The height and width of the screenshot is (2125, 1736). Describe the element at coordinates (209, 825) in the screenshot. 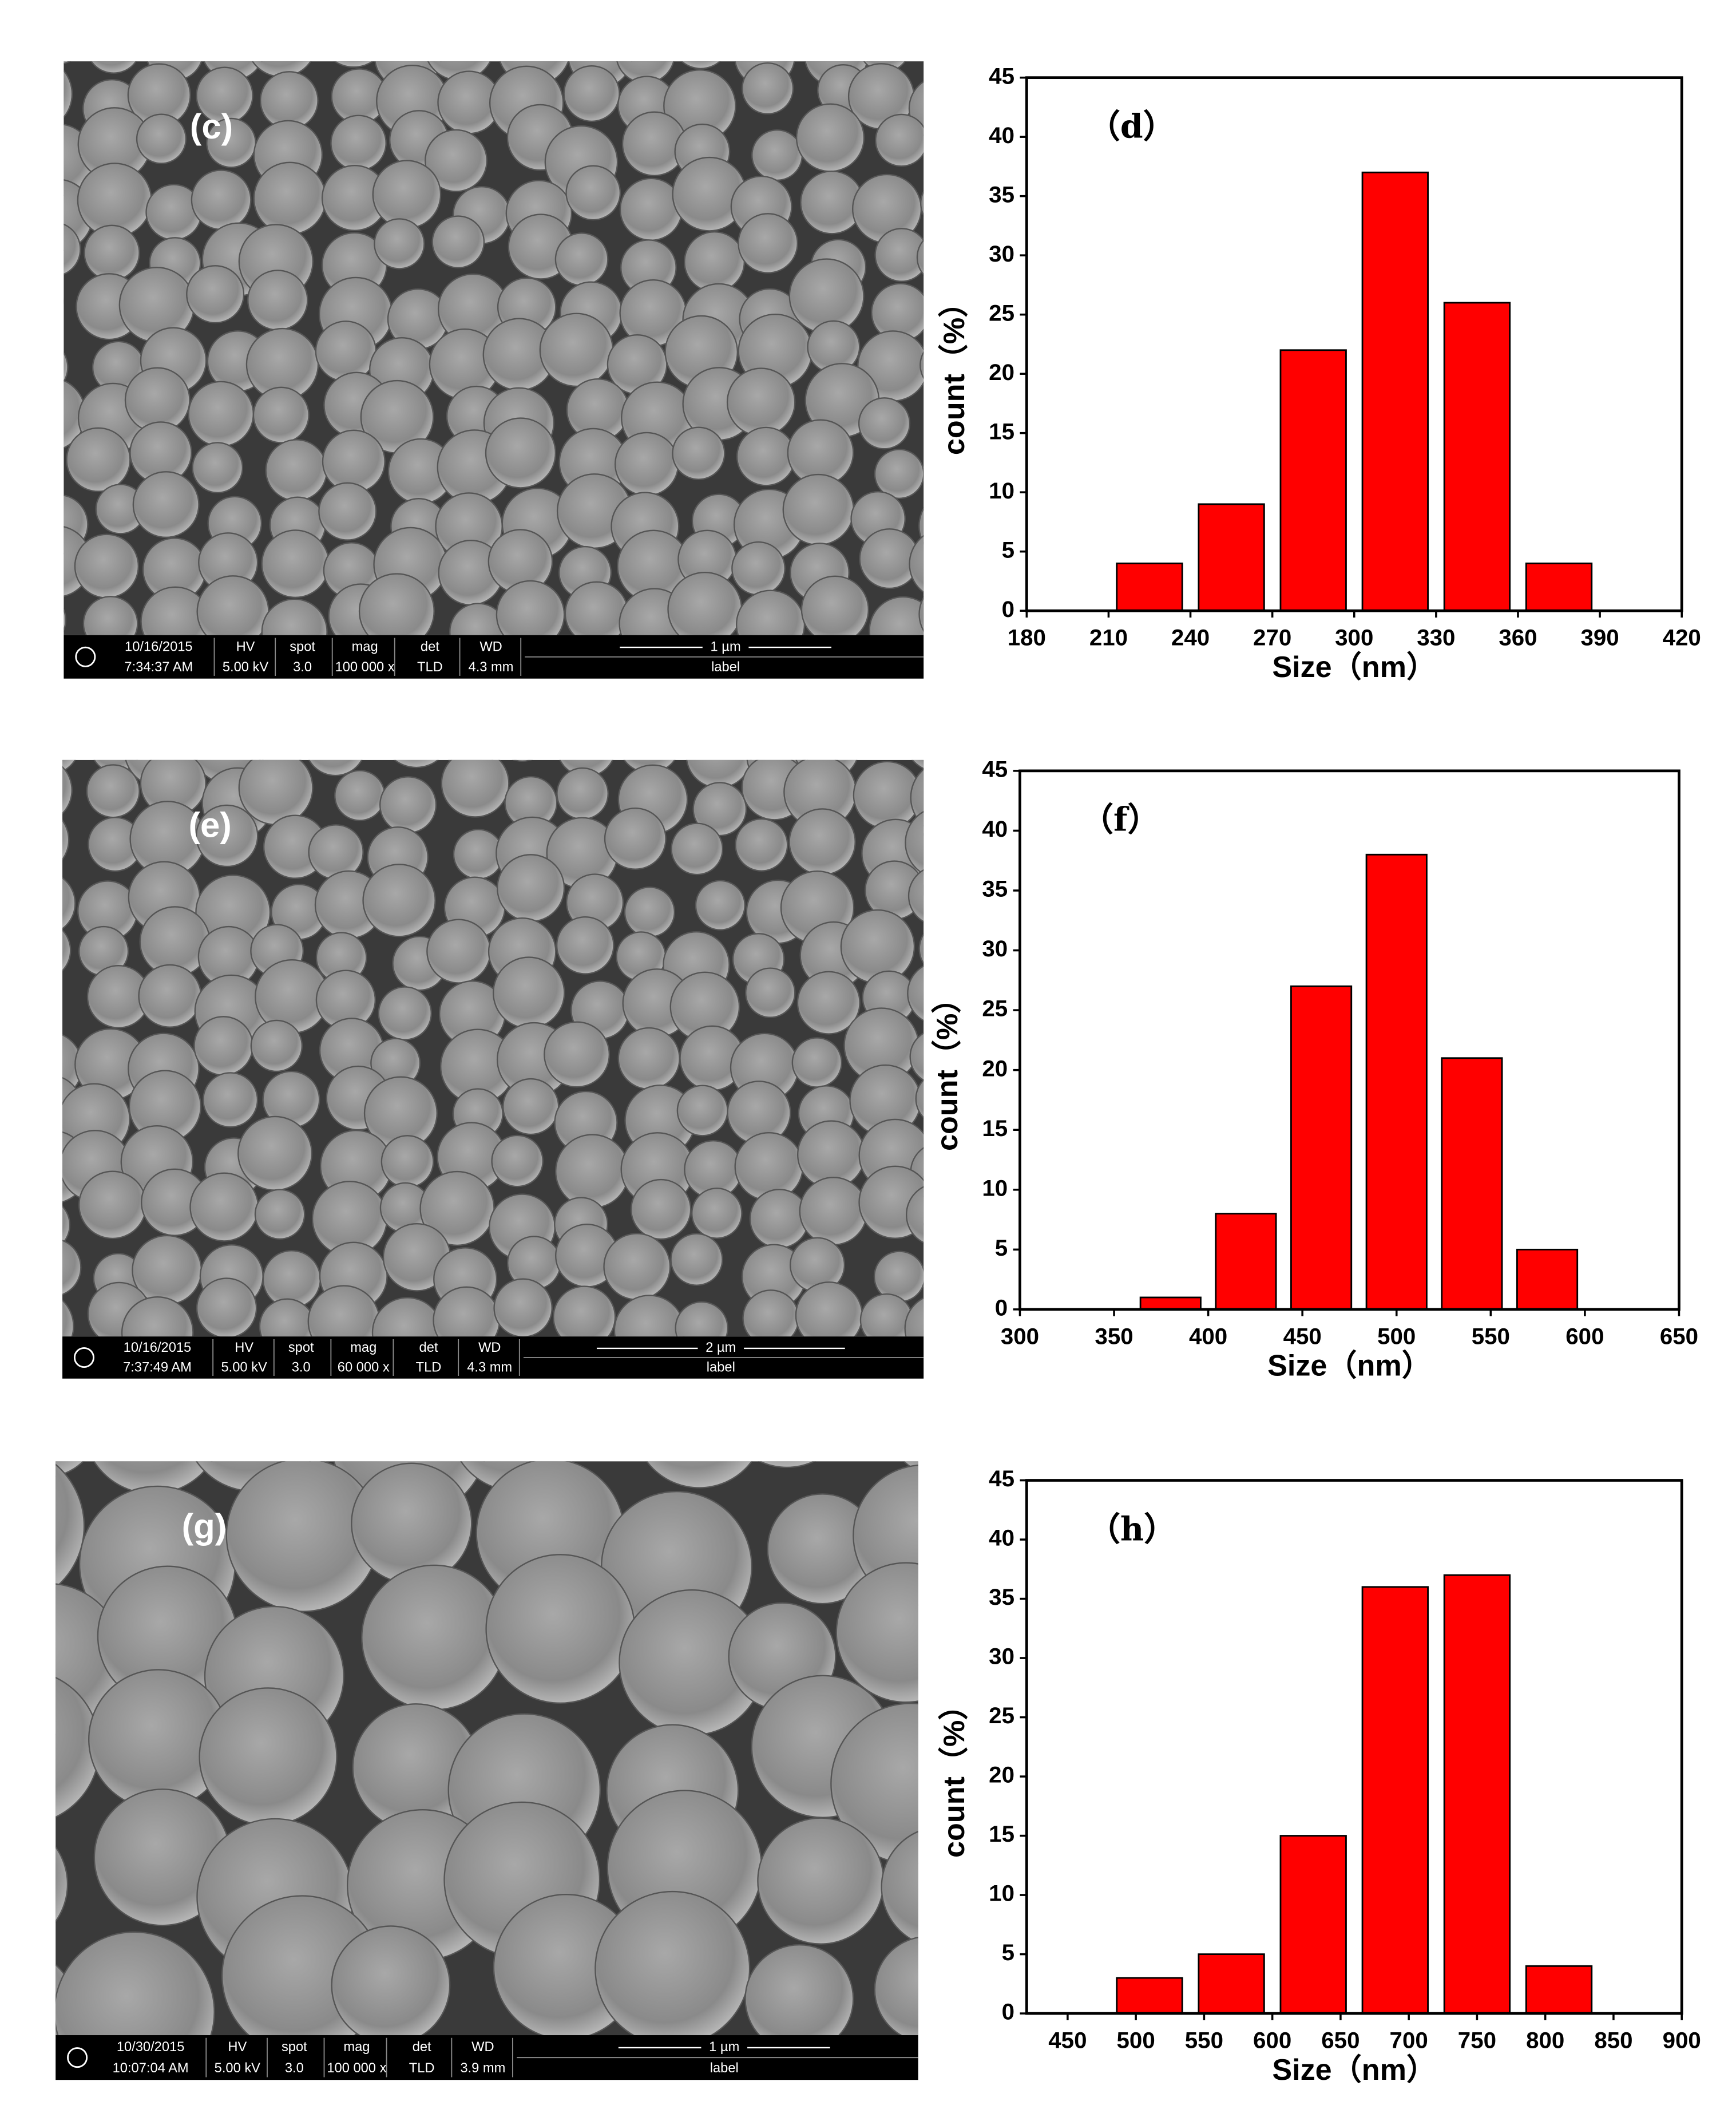

I see `panel-label: (e)` at that location.